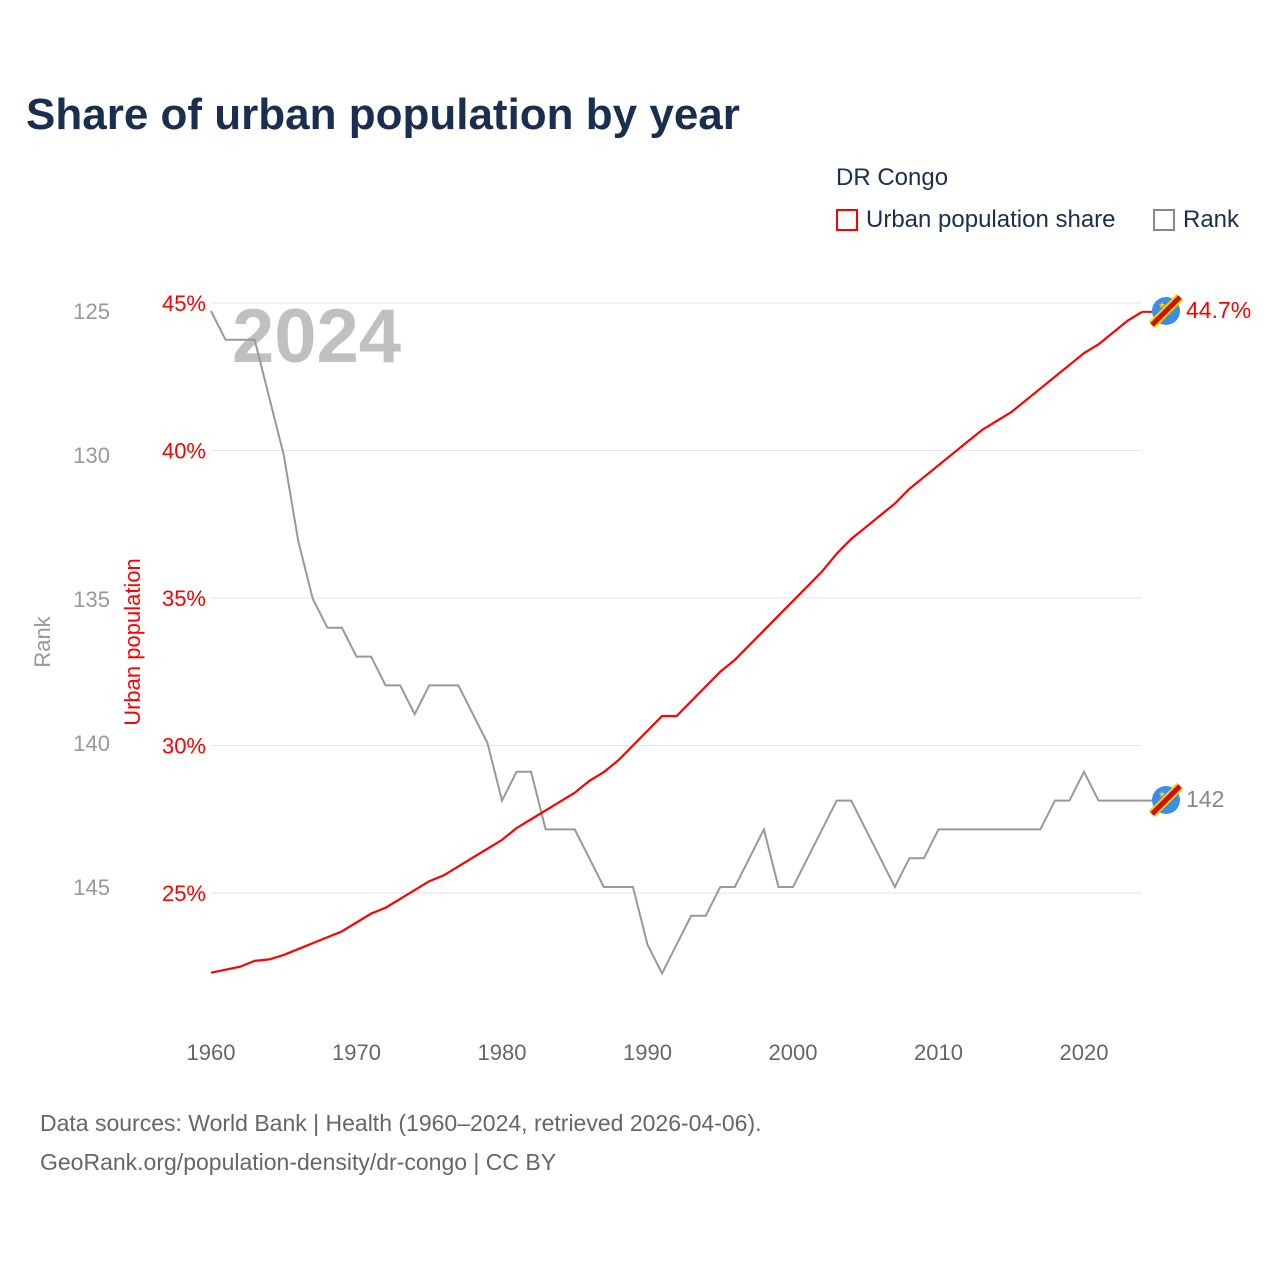  I want to click on year-watermark: 2024, so click(316, 336).